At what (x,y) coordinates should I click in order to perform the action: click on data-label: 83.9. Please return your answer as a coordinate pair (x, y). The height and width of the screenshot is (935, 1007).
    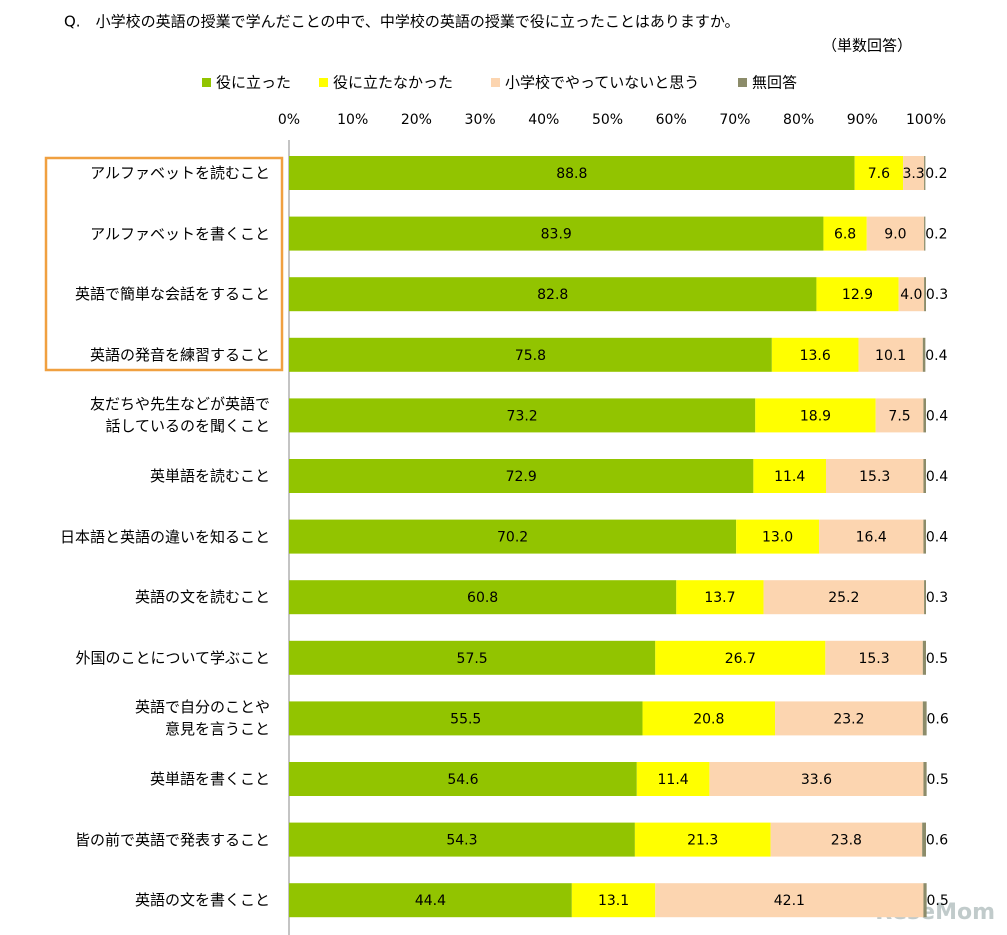
    Looking at the image, I should click on (556, 235).